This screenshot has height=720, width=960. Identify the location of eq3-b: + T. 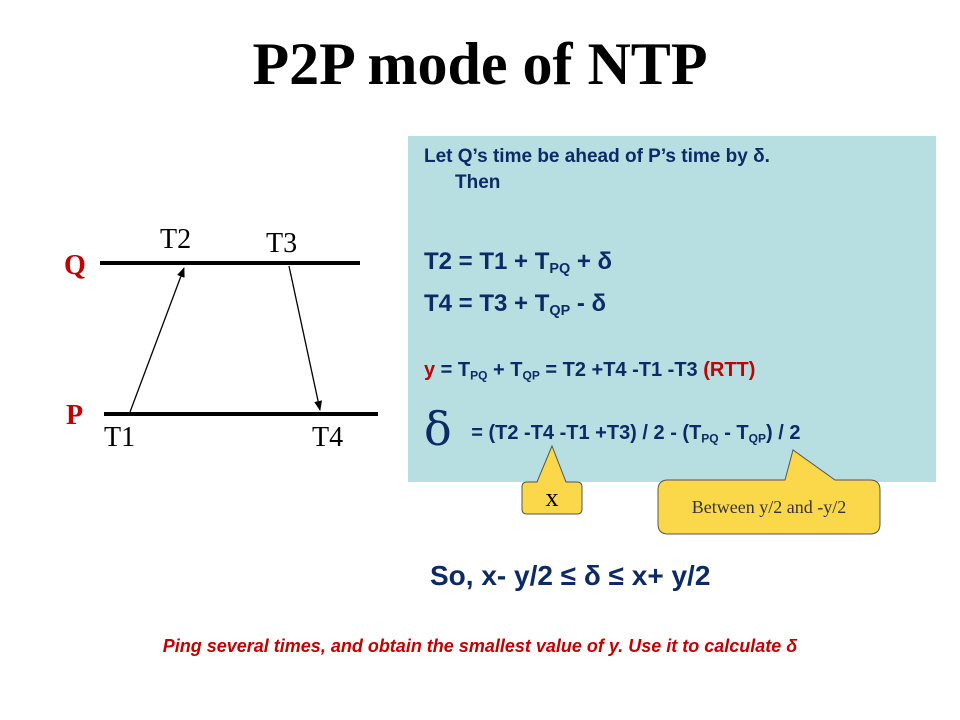
(505, 370).